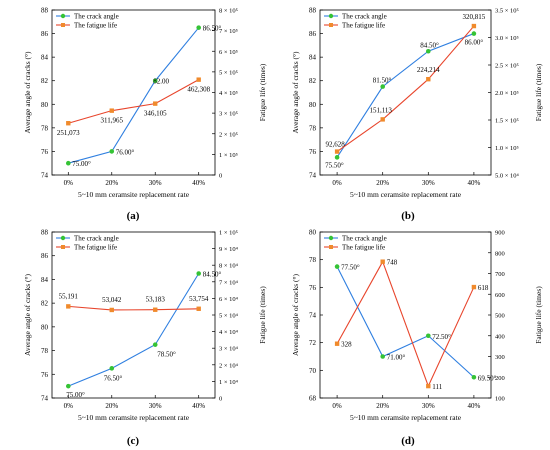 This screenshot has height=450, width=550. Describe the element at coordinates (229, 316) in the screenshot. I see `right-tick-label: 5 × 10⁴` at that location.